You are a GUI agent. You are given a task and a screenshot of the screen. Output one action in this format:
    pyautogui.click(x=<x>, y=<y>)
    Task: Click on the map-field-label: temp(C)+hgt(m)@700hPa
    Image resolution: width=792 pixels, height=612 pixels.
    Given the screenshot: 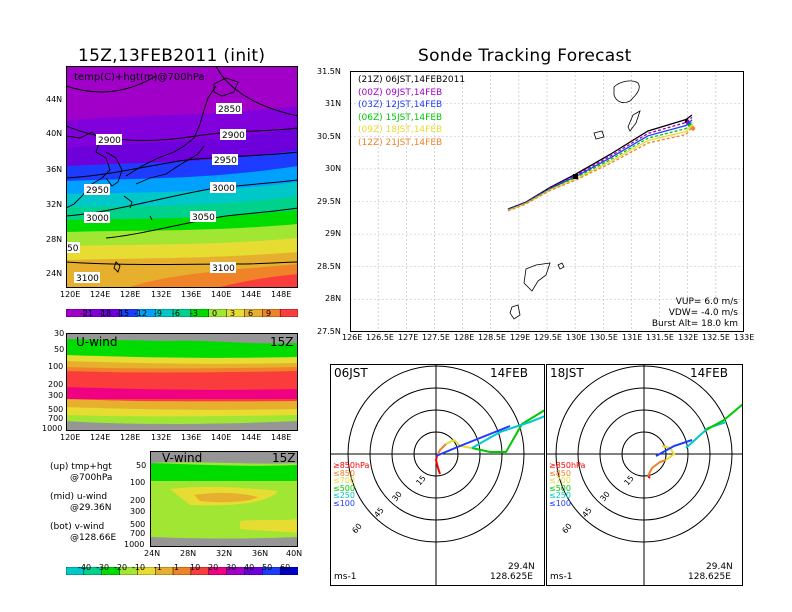 What is the action you would take?
    pyautogui.click(x=139, y=77)
    